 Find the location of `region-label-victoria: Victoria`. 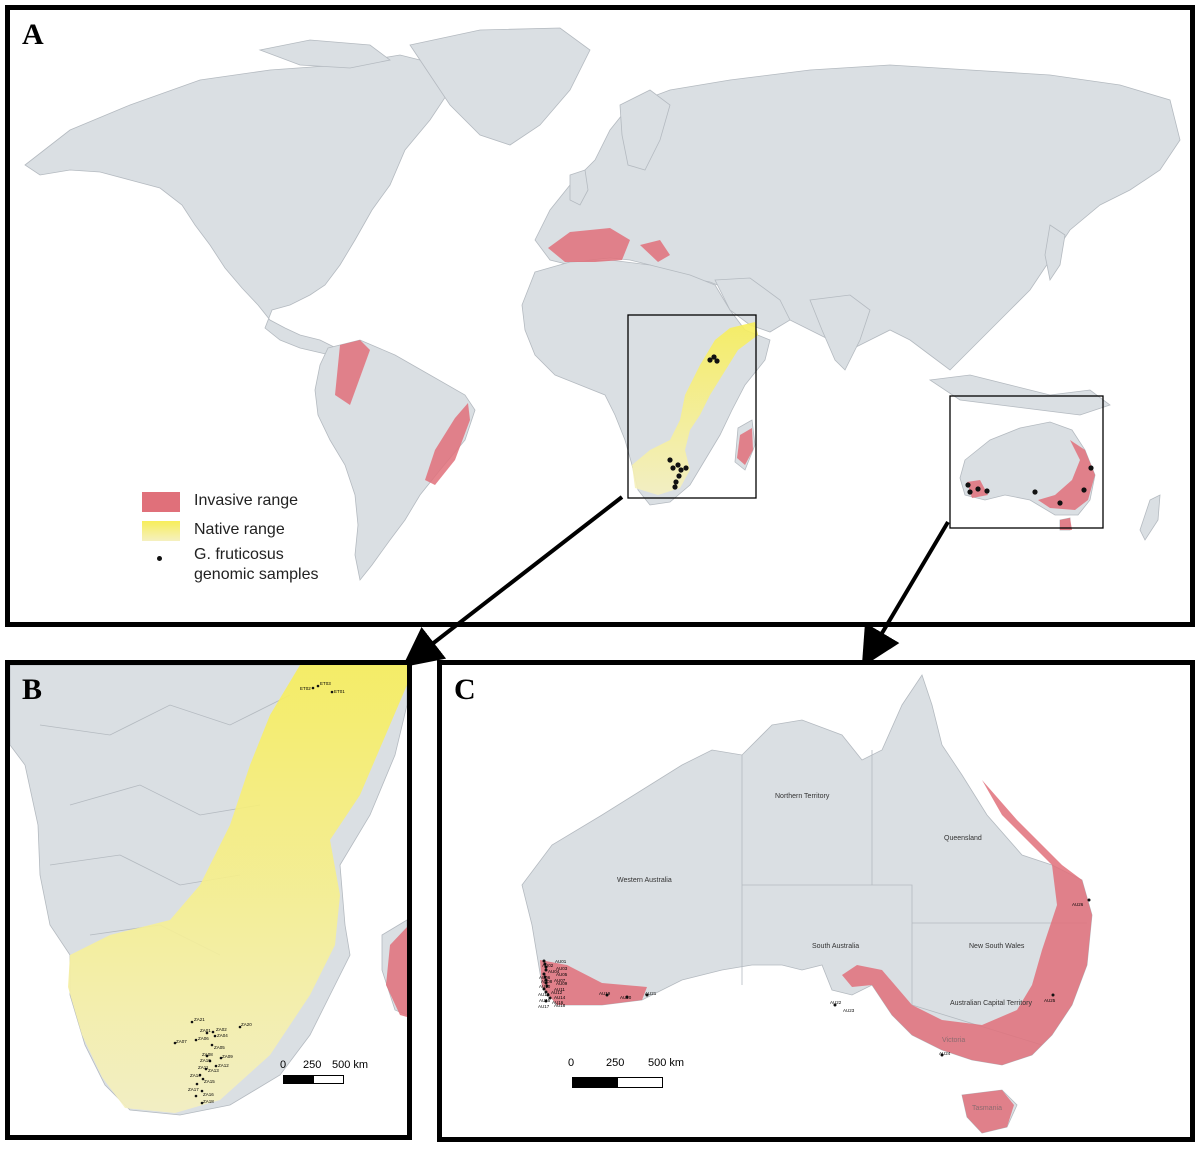

region-label-victoria: Victoria is located at coordinates (954, 1040).